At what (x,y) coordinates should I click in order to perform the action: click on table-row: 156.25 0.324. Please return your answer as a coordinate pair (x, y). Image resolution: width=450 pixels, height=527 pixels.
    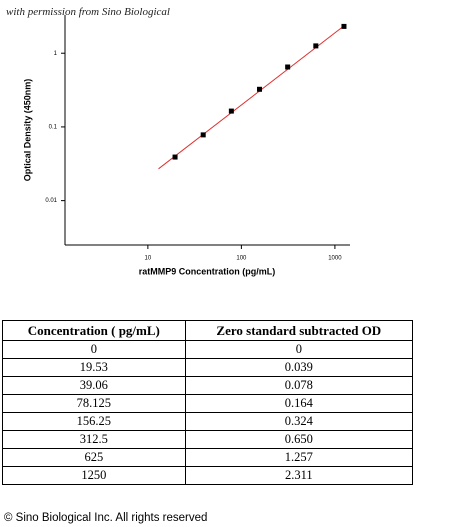
    Looking at the image, I should click on (208, 421).